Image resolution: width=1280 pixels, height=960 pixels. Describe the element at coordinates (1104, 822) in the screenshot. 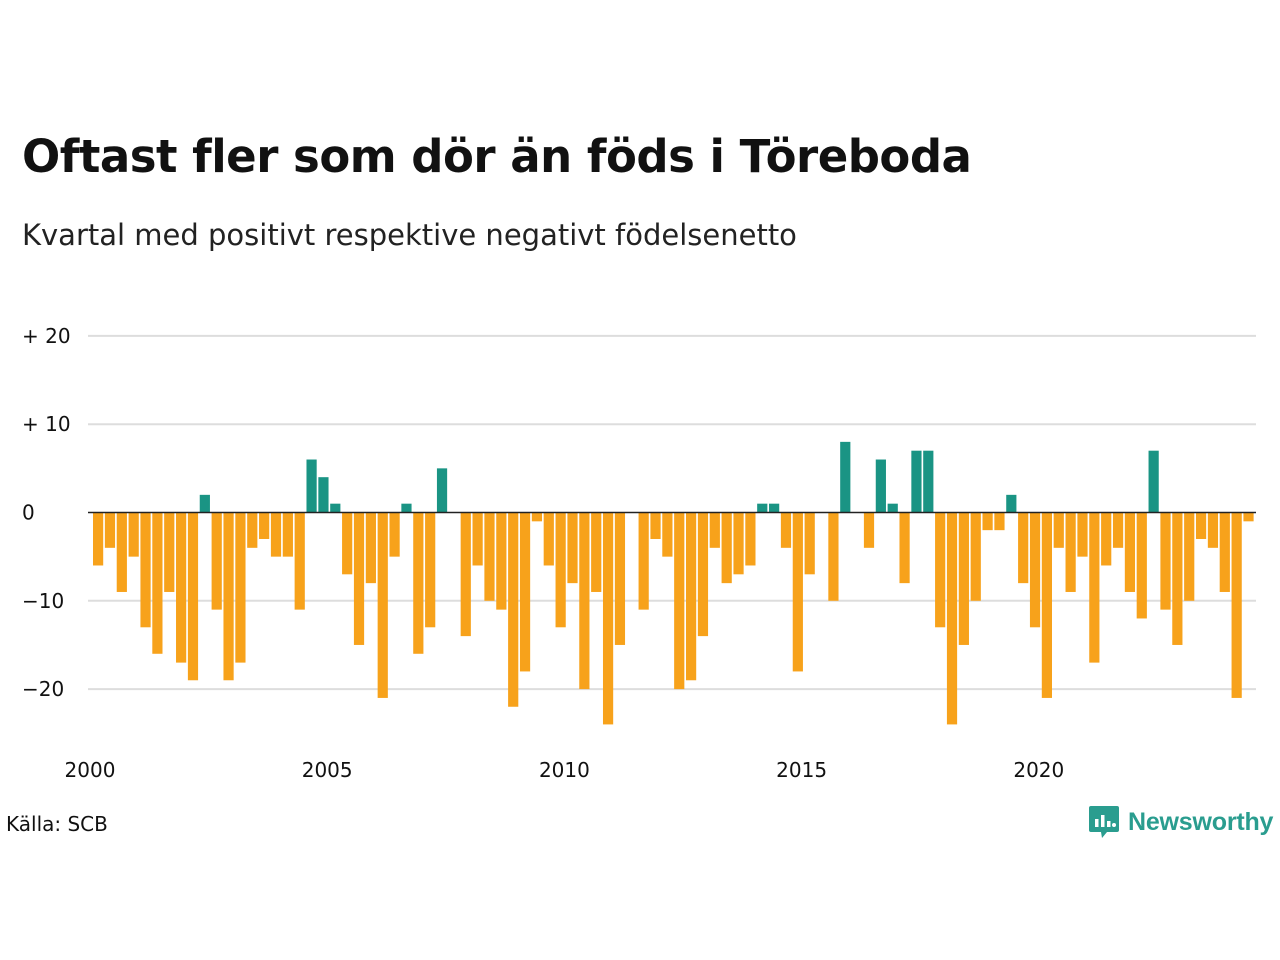

I see `newsworthy-logo-icon` at that location.